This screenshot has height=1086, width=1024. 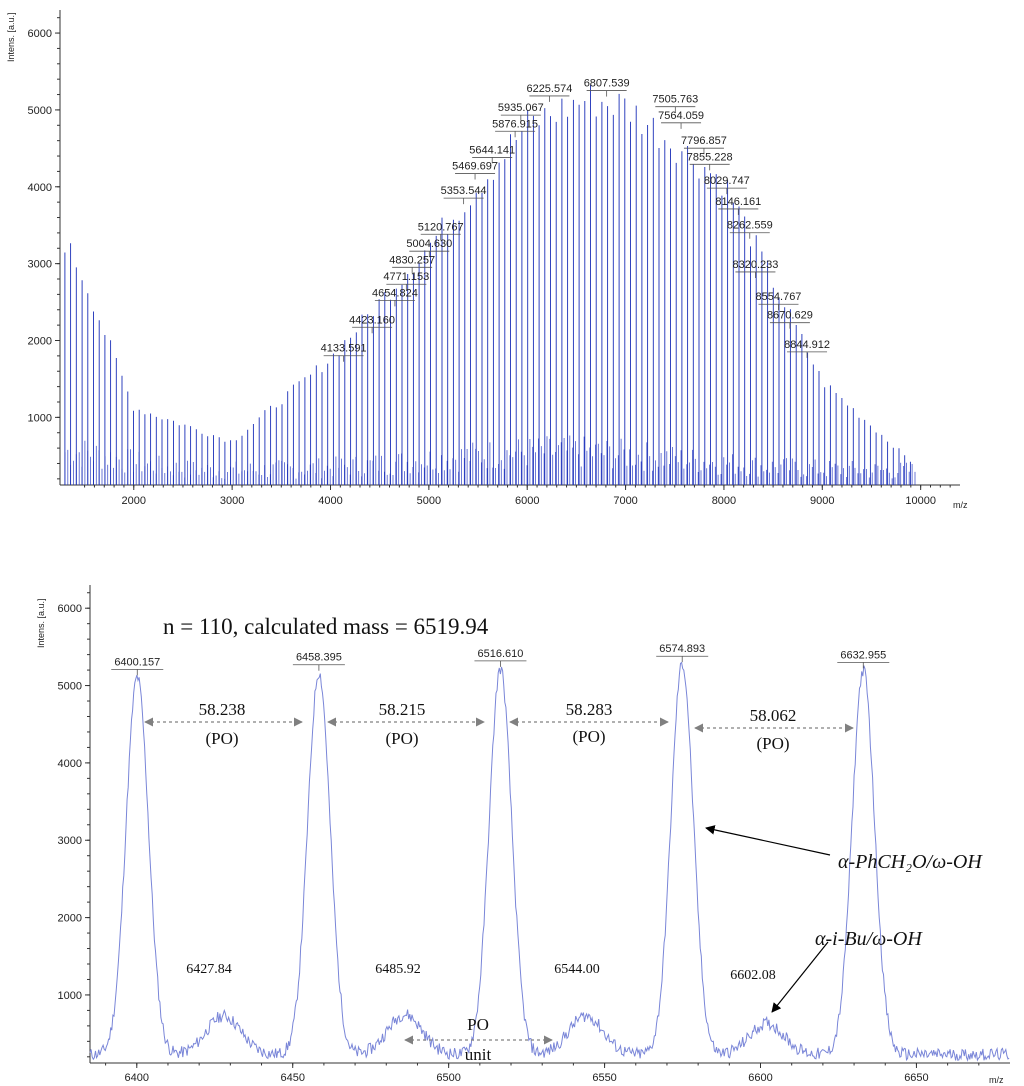 I want to click on top-peak-label: 6807.539, so click(x=607, y=84).